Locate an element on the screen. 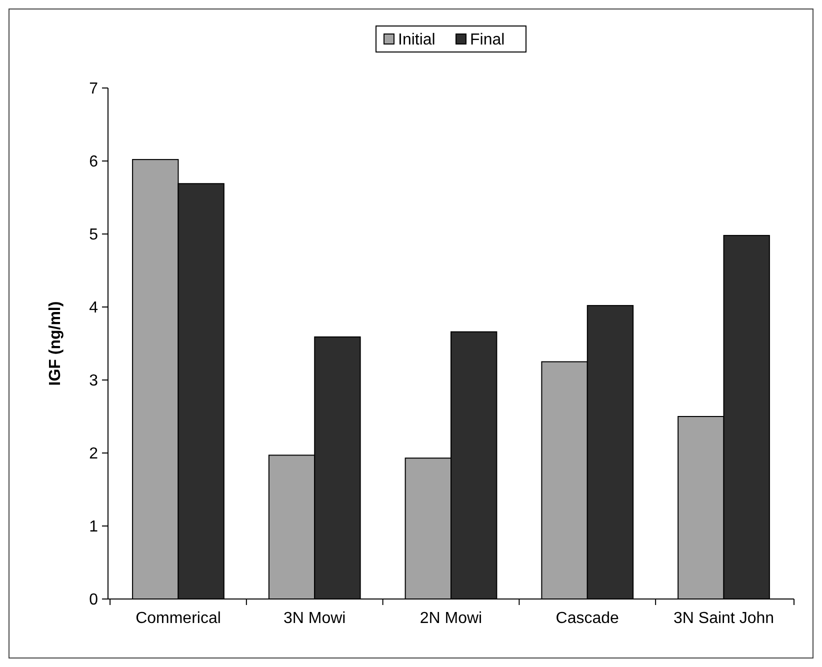 The width and height of the screenshot is (822, 667). x-tick-label: 3N Mowi is located at coordinates (315, 618).